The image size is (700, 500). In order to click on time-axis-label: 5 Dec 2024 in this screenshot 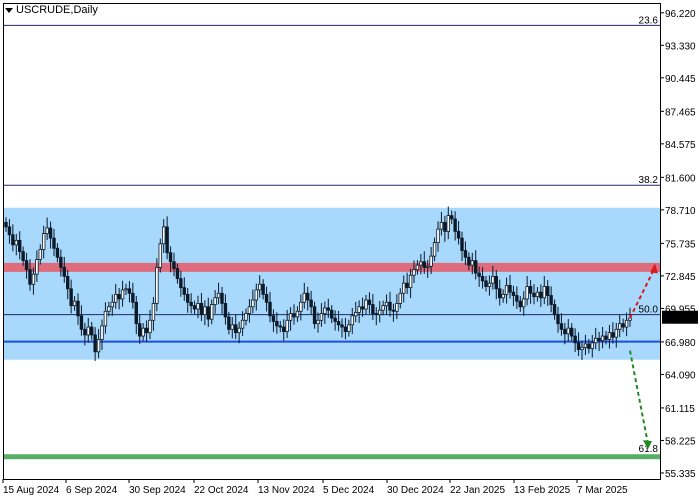, I will do `click(349, 490)`.